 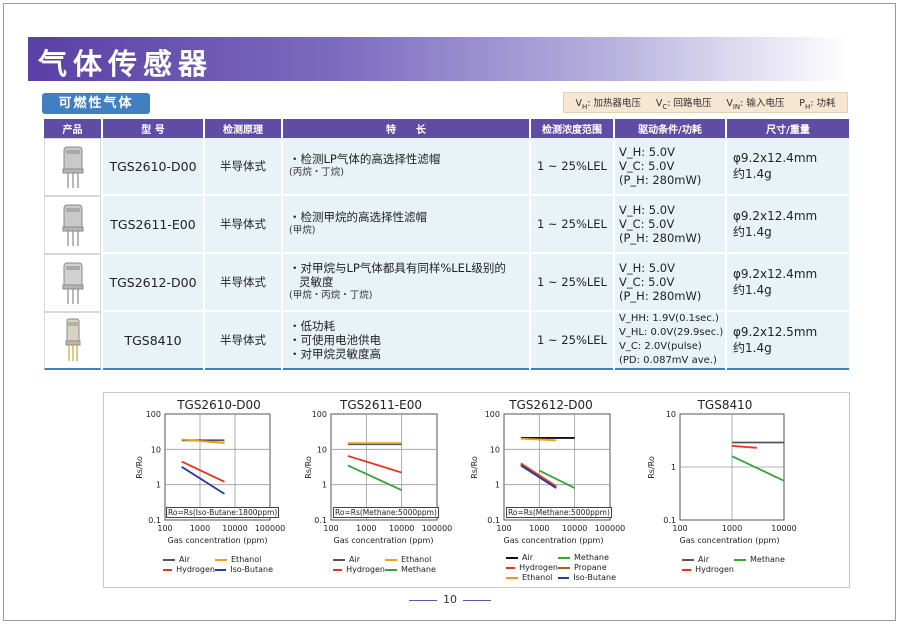 I want to click on legend-label: Propane, so click(x=590, y=567).